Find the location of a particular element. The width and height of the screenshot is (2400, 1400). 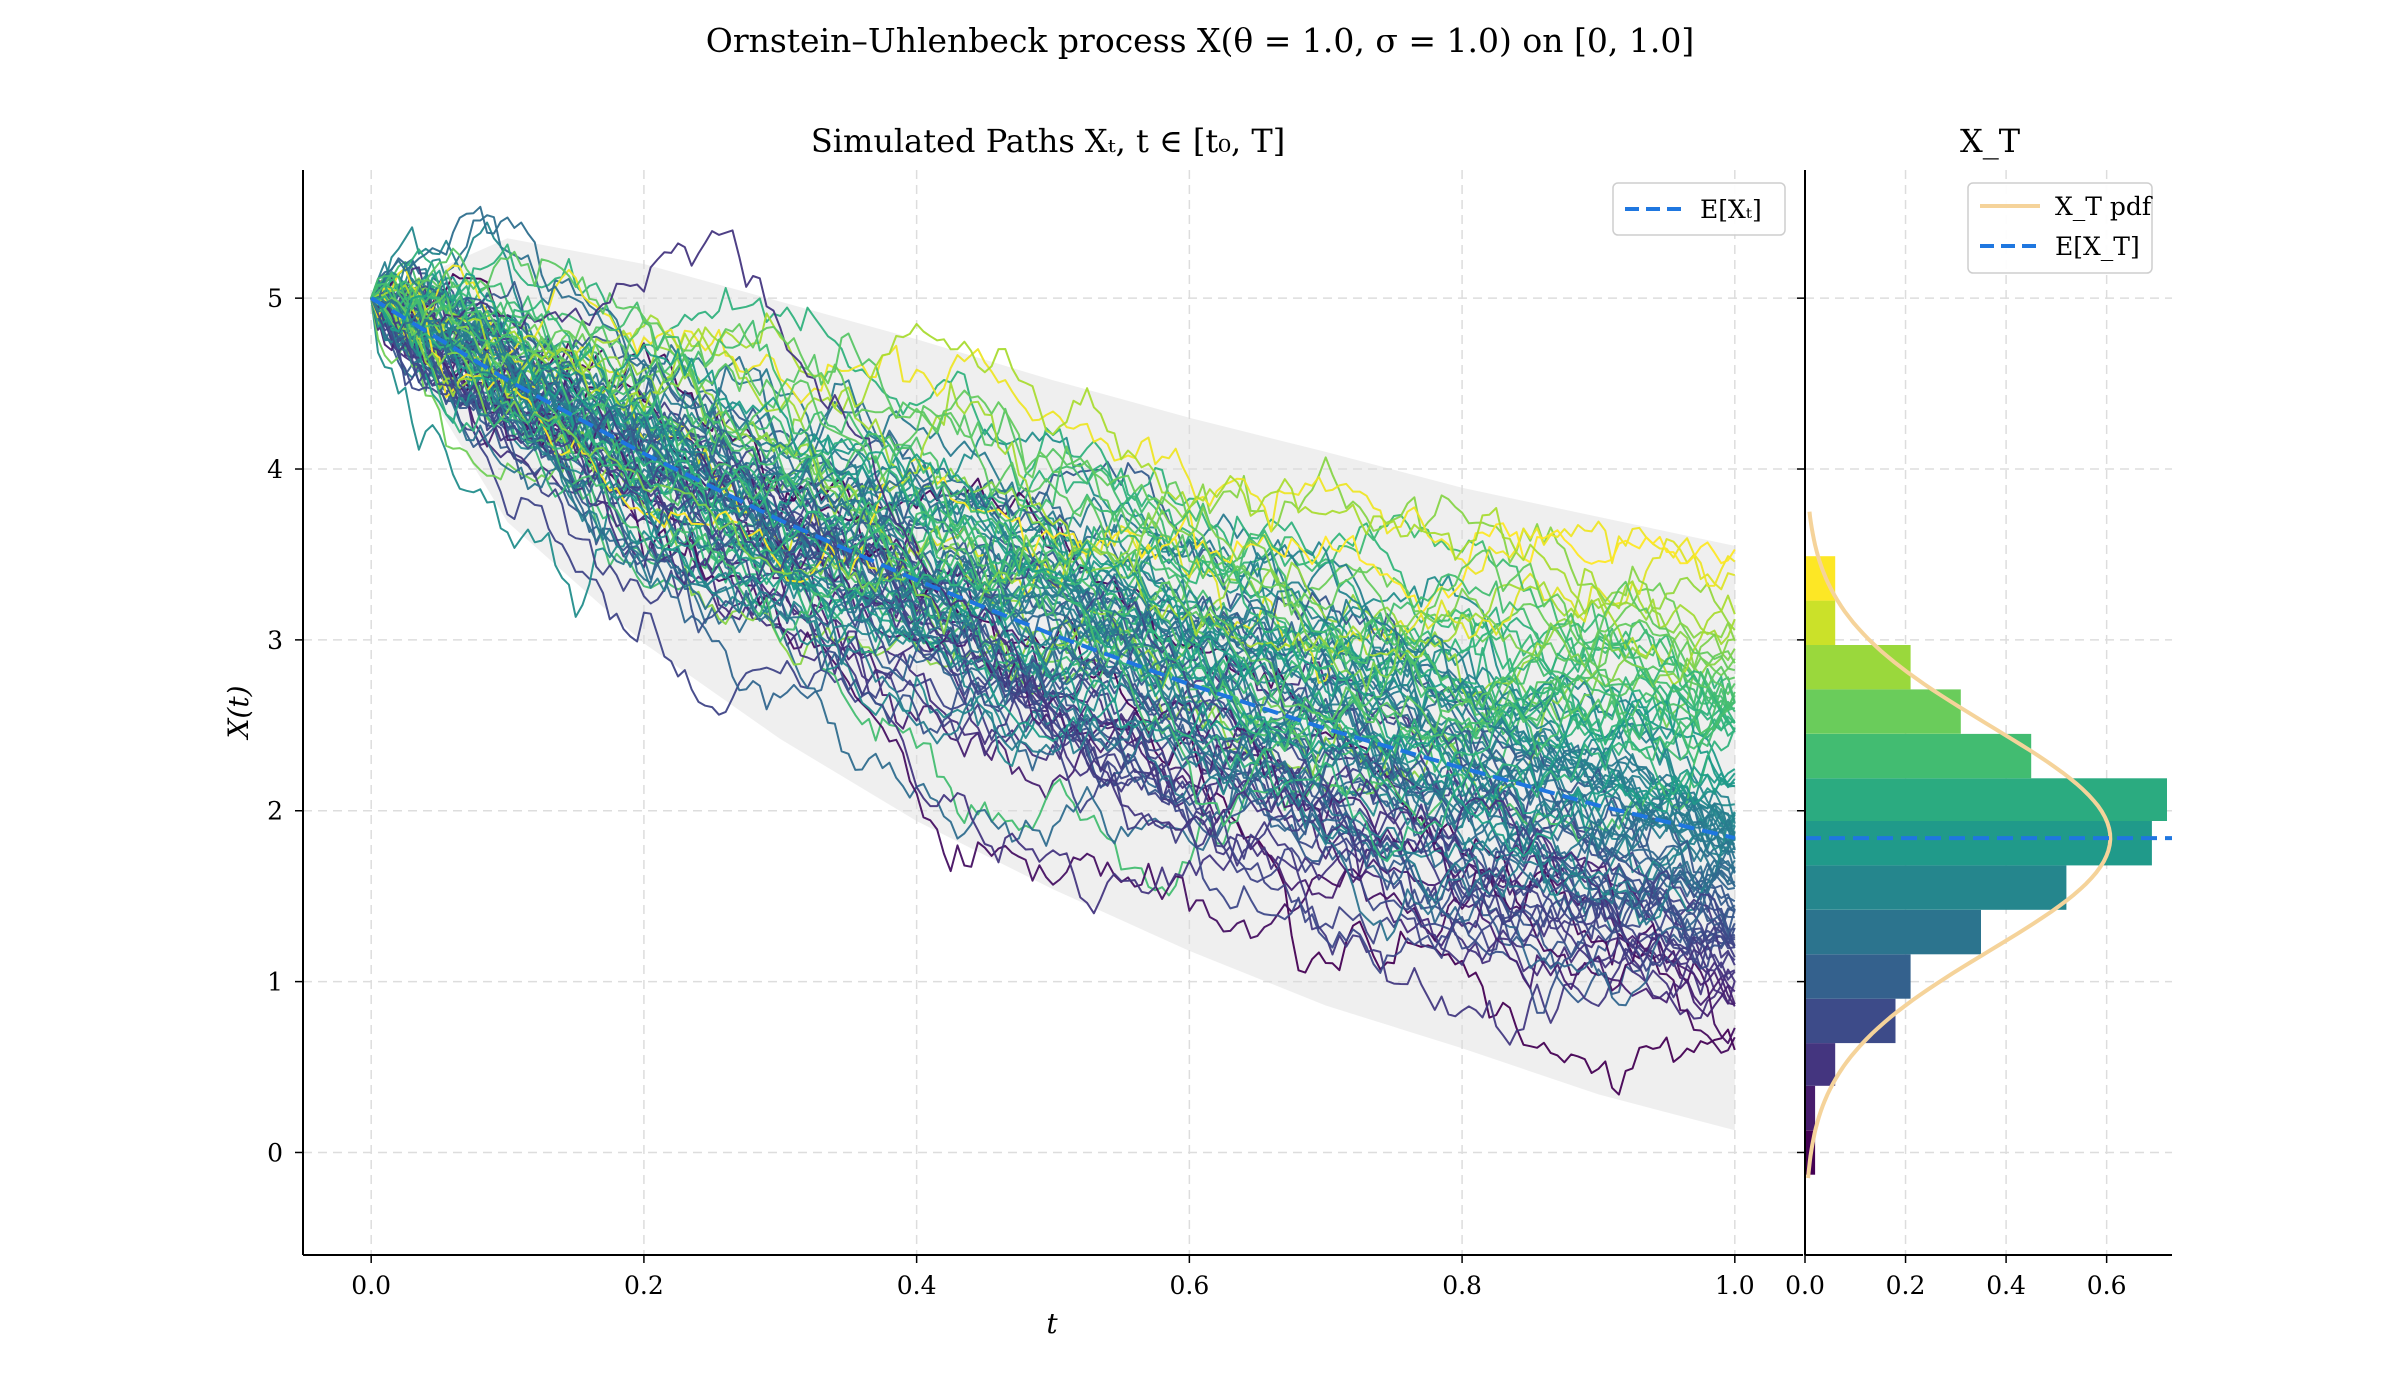

terminal-panel-title: X_T is located at coordinates (1990, 141).